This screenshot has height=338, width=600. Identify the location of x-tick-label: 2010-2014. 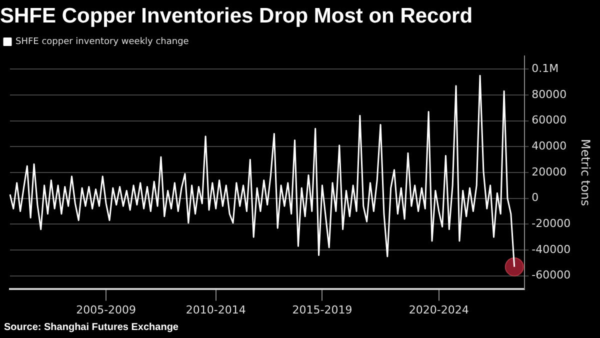
(216, 309).